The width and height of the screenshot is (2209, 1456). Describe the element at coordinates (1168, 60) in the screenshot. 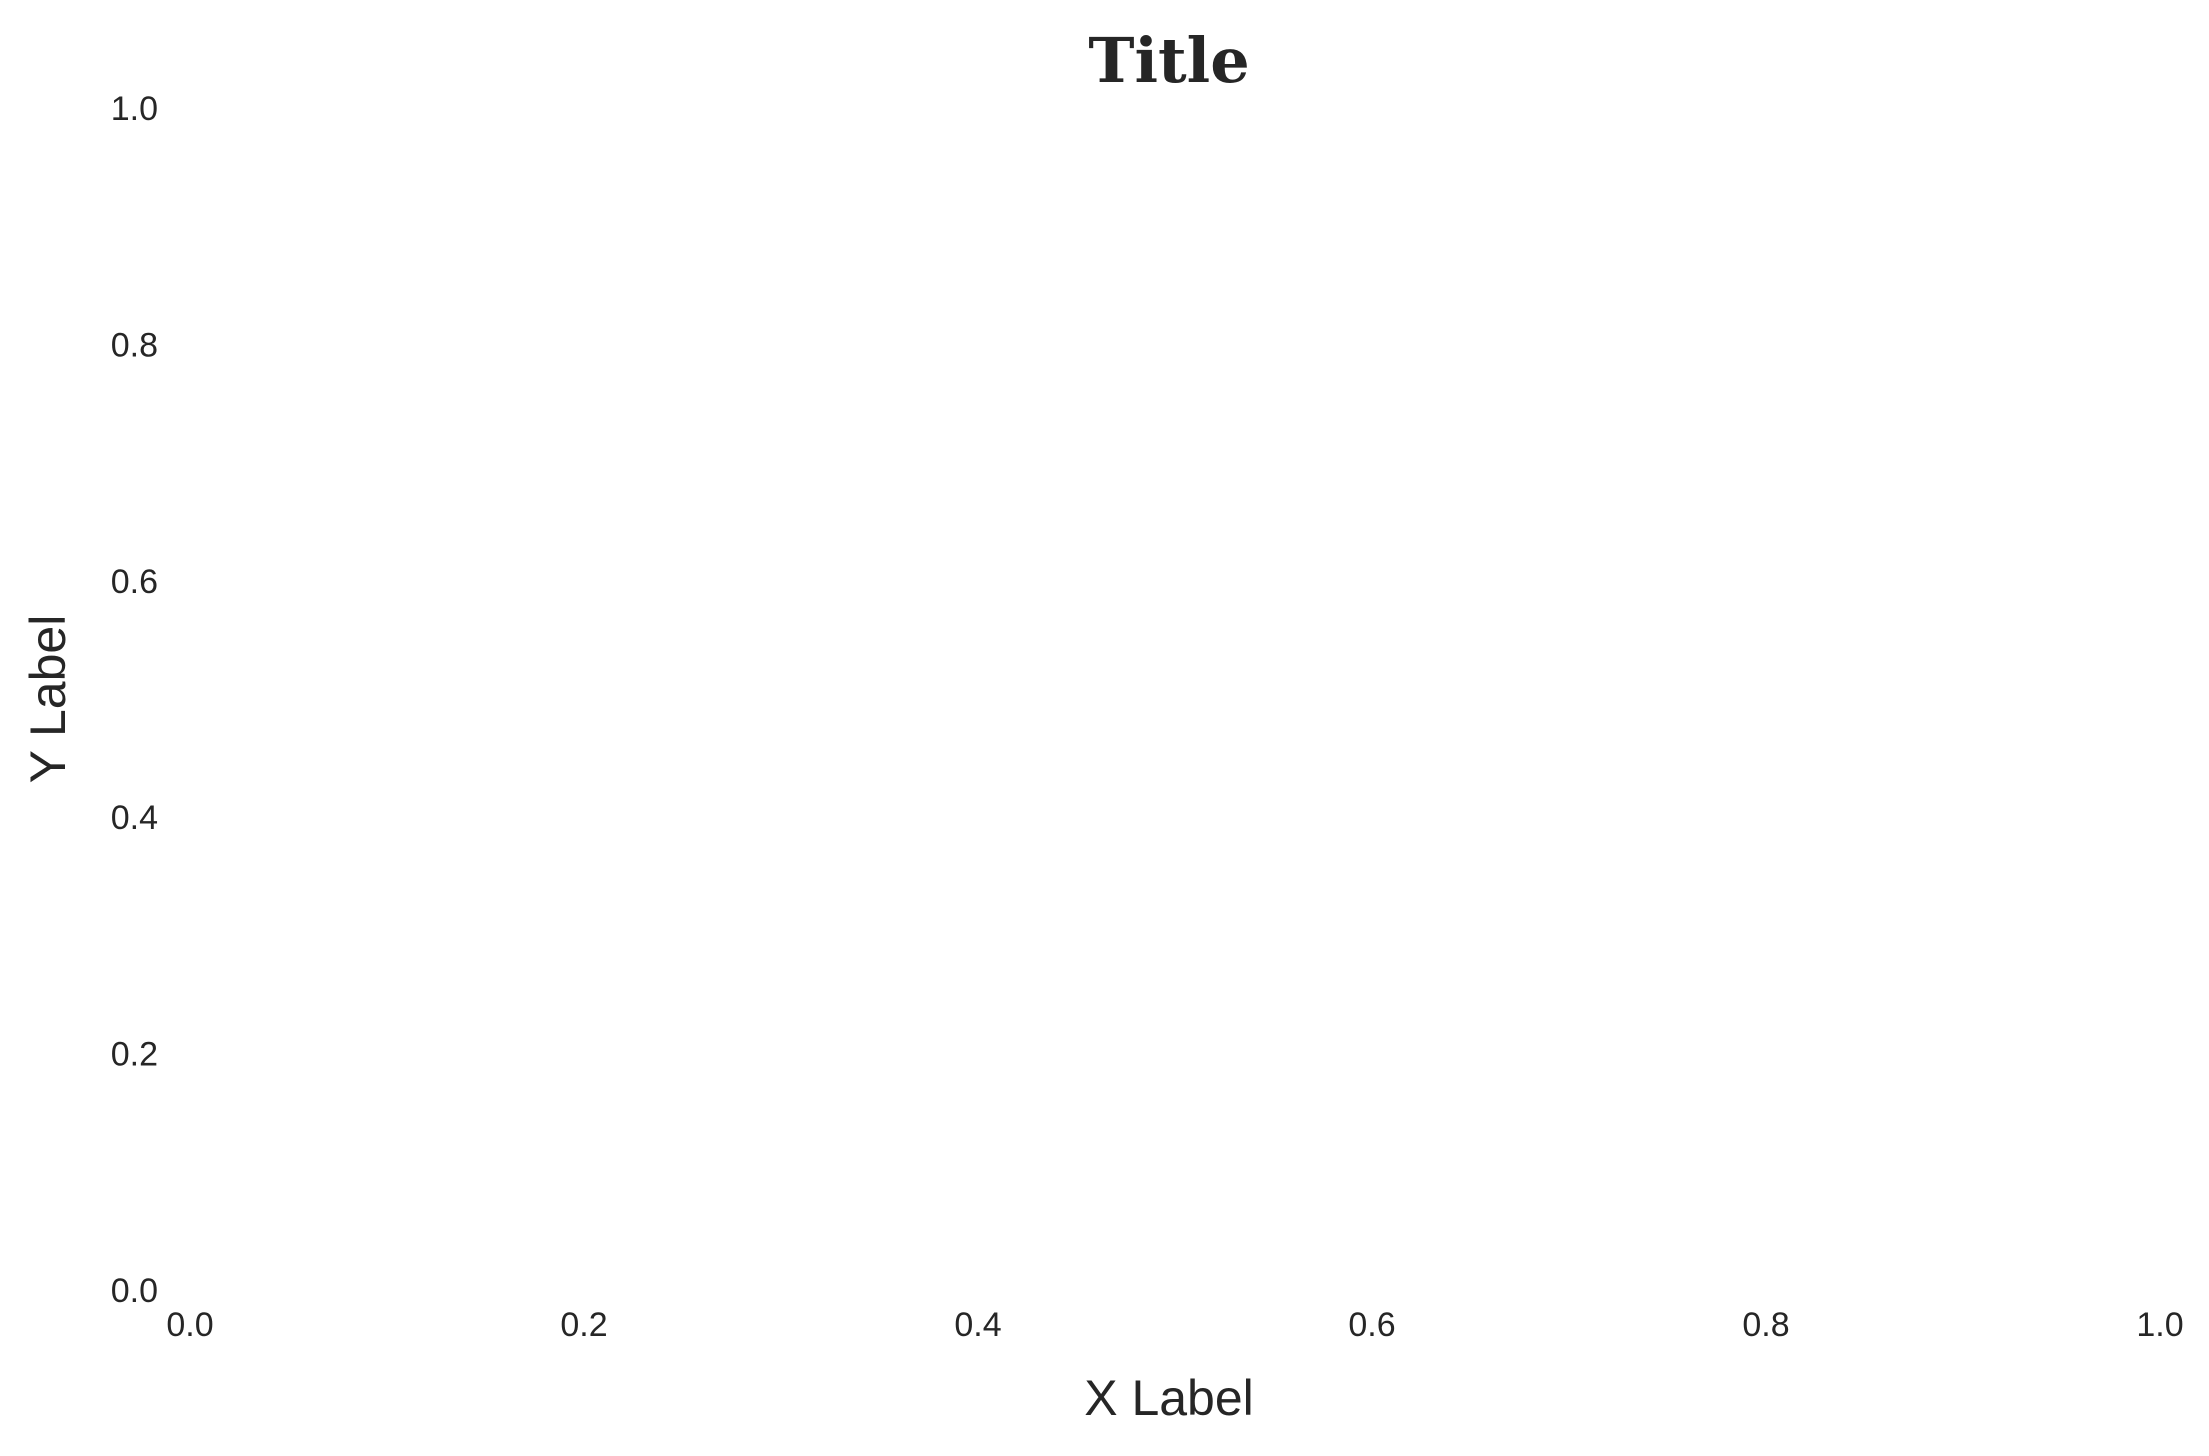

I see `chart-title: Title` at that location.